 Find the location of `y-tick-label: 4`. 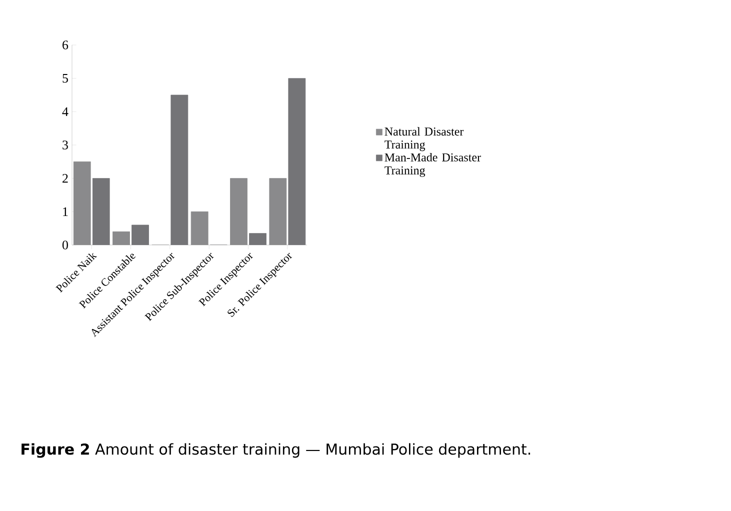

y-tick-label: 4 is located at coordinates (65, 111).